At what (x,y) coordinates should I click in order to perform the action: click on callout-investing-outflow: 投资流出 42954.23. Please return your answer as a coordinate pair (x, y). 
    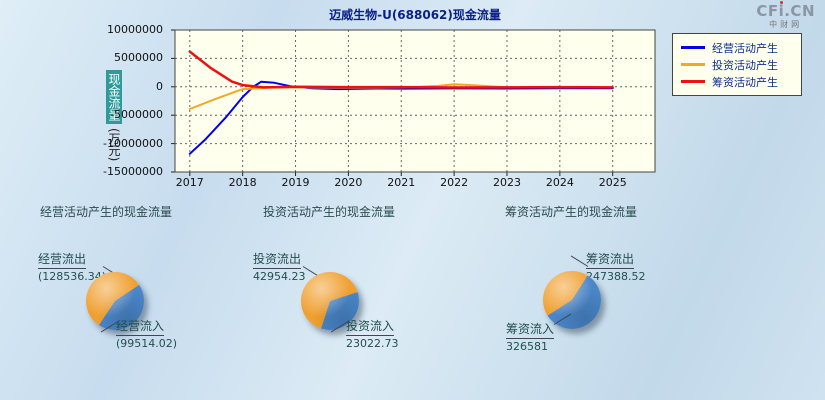
    Looking at the image, I should click on (279, 266).